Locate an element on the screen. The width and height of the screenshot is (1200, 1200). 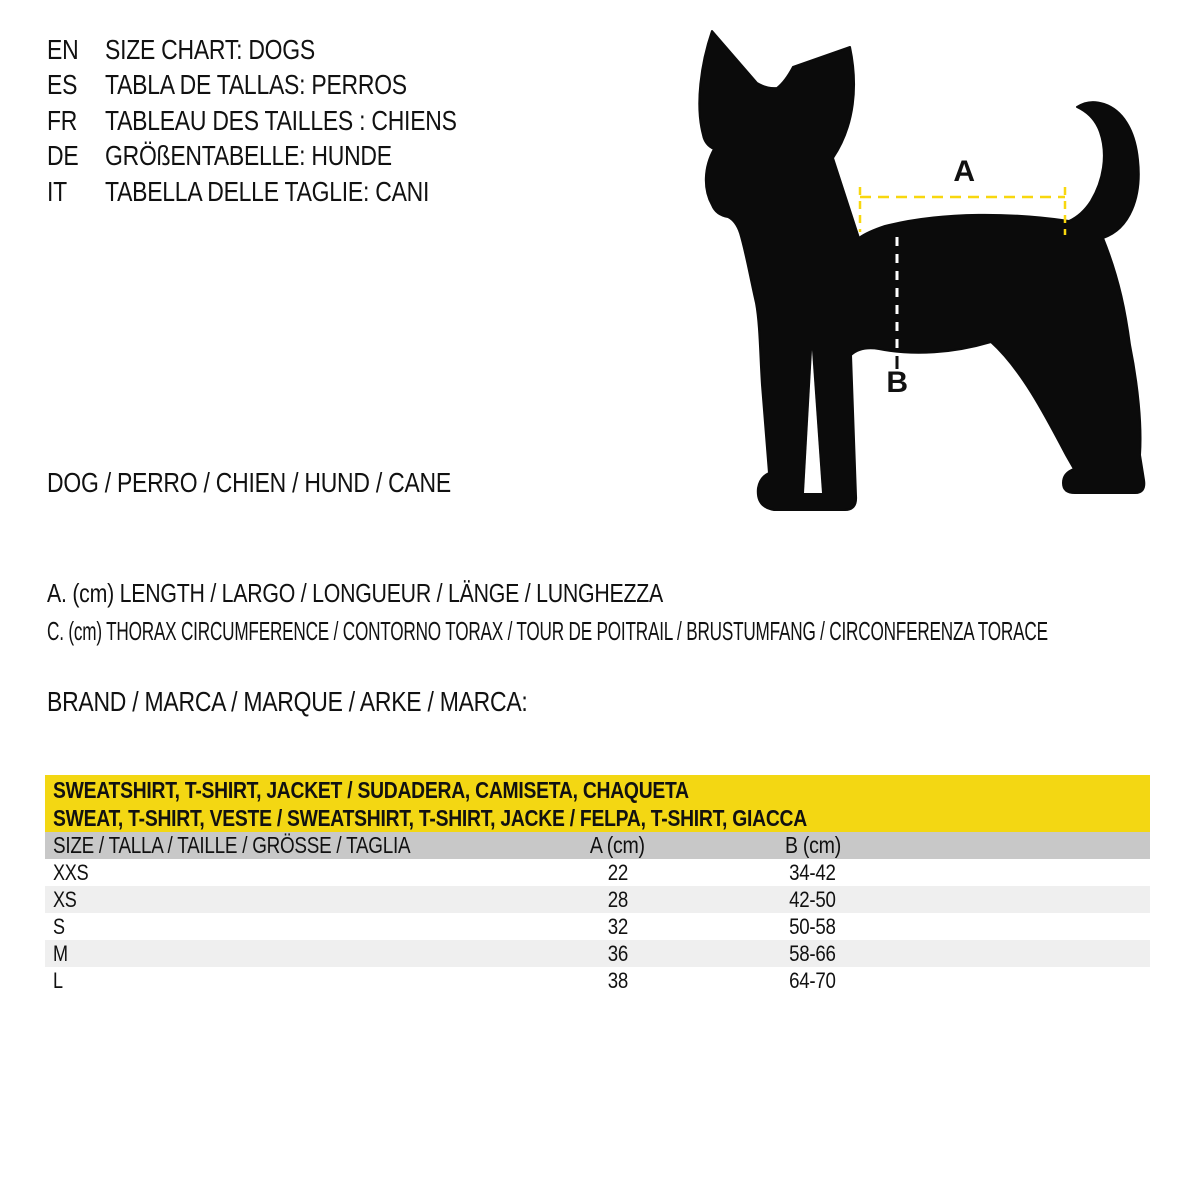
length-cell: 28 is located at coordinates (617, 899).